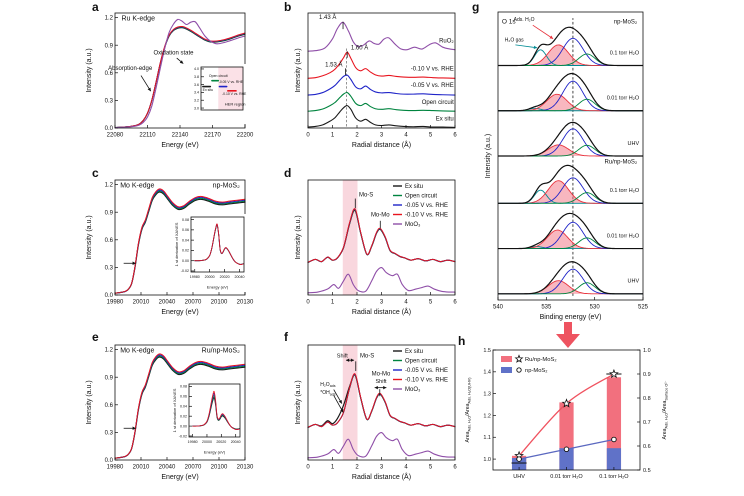 This screenshot has width=744, height=496. I want to click on x-tick-label: 0, so click(308, 303).